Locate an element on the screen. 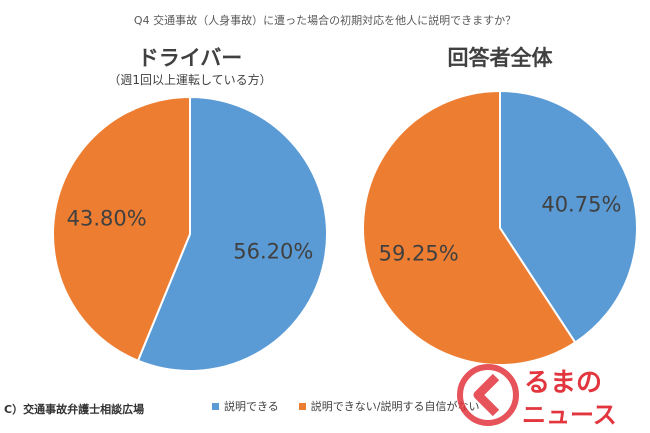 This screenshot has width=650, height=433. legend-item-cannot-explain: 説明できない/説明する自信がない is located at coordinates (389, 406).